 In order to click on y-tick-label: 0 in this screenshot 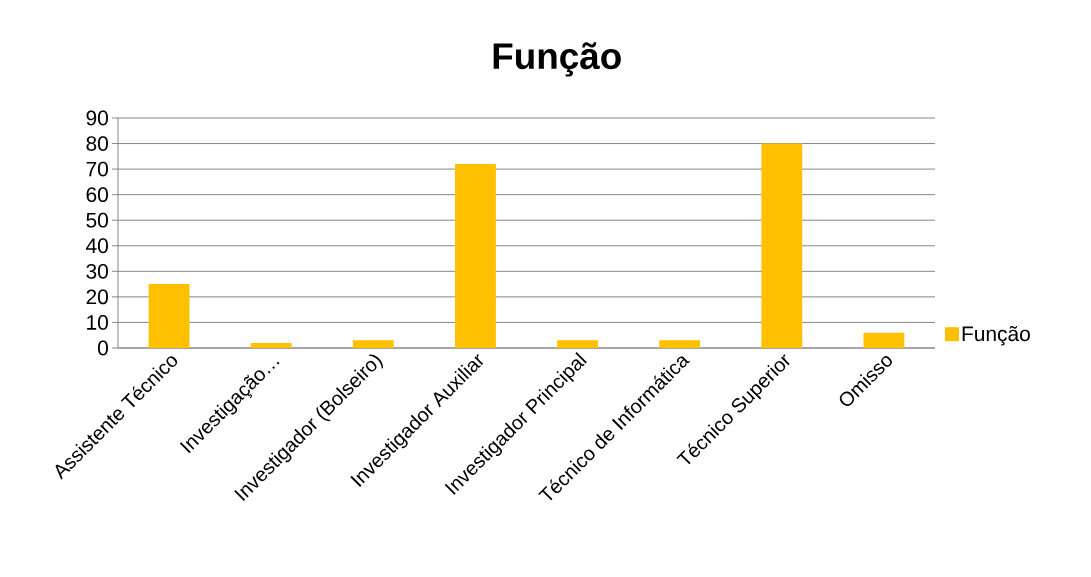, I will do `click(102, 348)`.